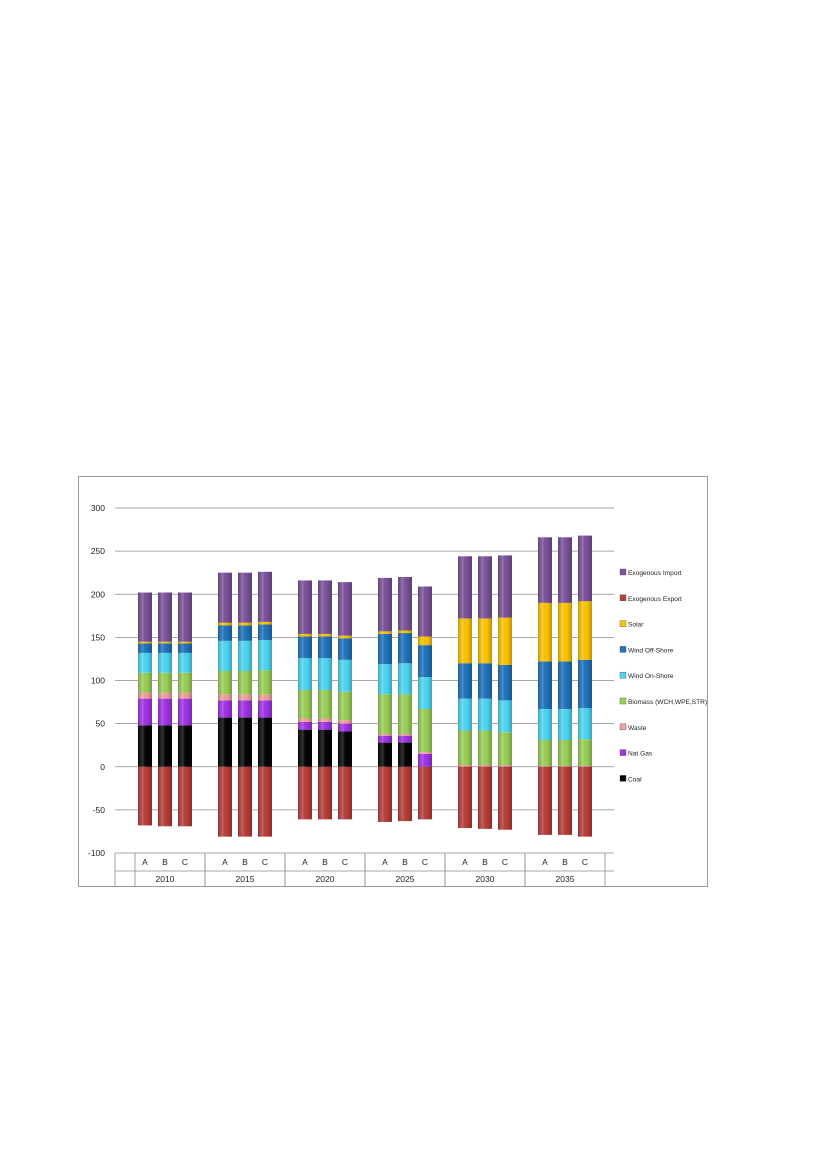 This screenshot has width=827, height=1169. I want to click on legend-item: Coal, so click(630, 779).